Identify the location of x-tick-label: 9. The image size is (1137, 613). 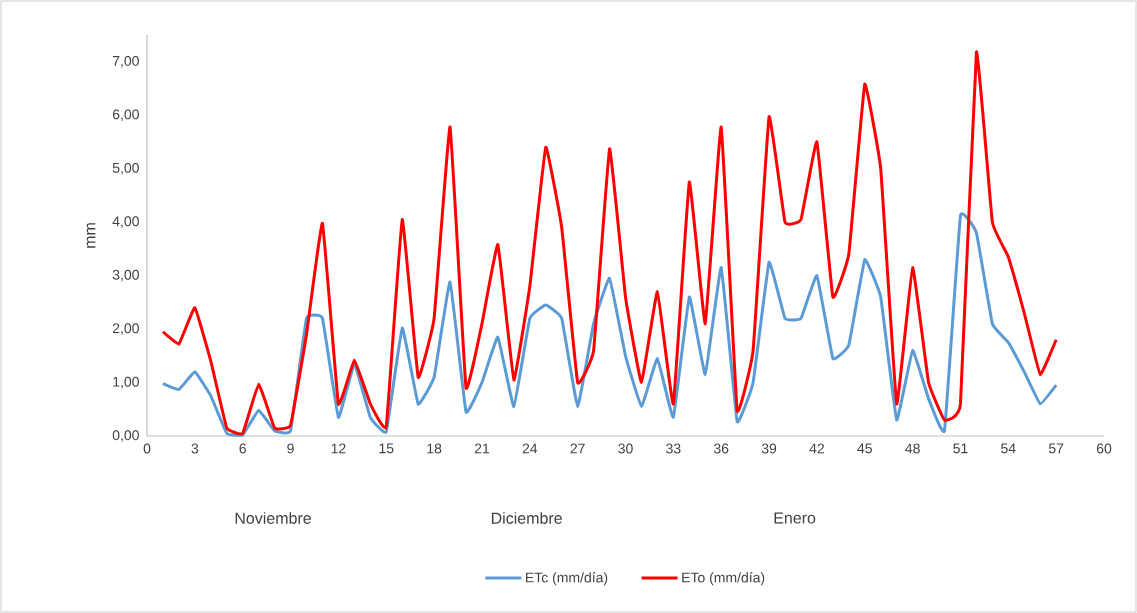
(290, 448).